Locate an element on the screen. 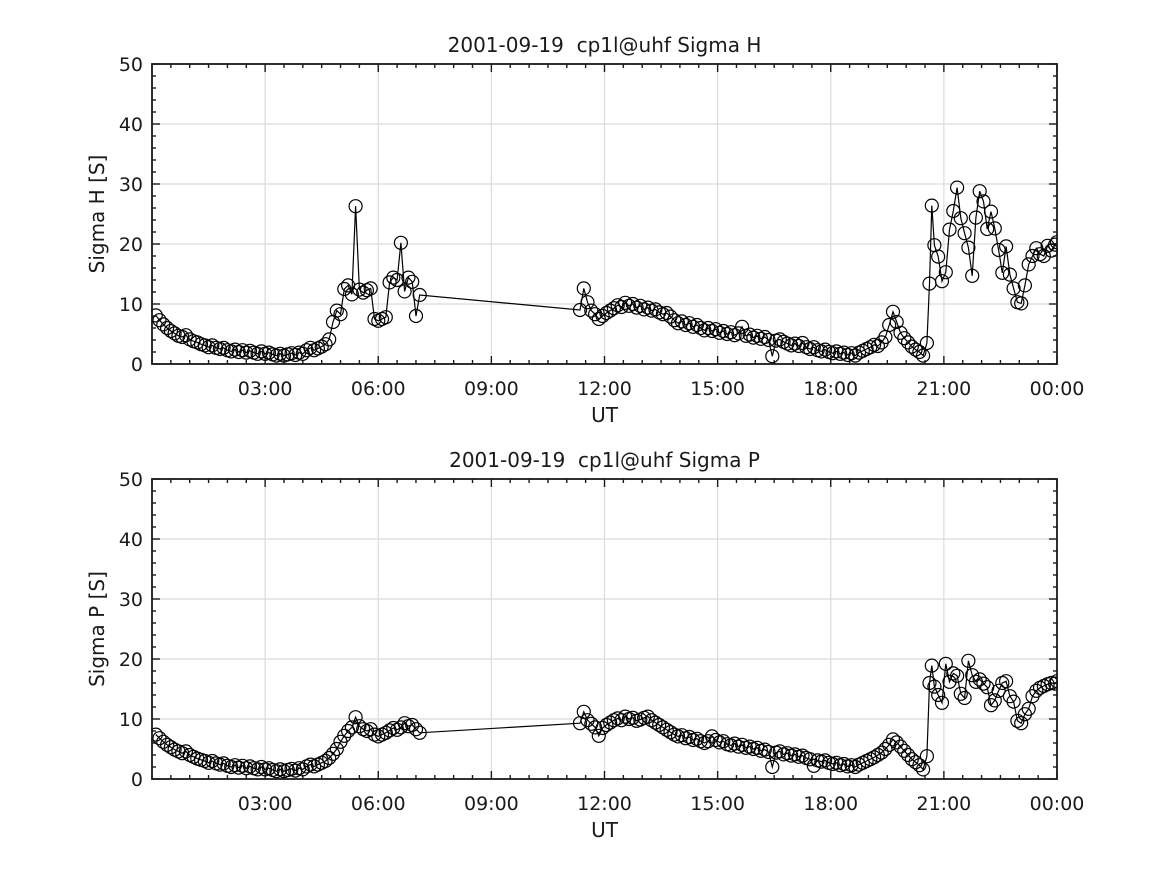  svg-text: 40 is located at coordinates (131, 125).